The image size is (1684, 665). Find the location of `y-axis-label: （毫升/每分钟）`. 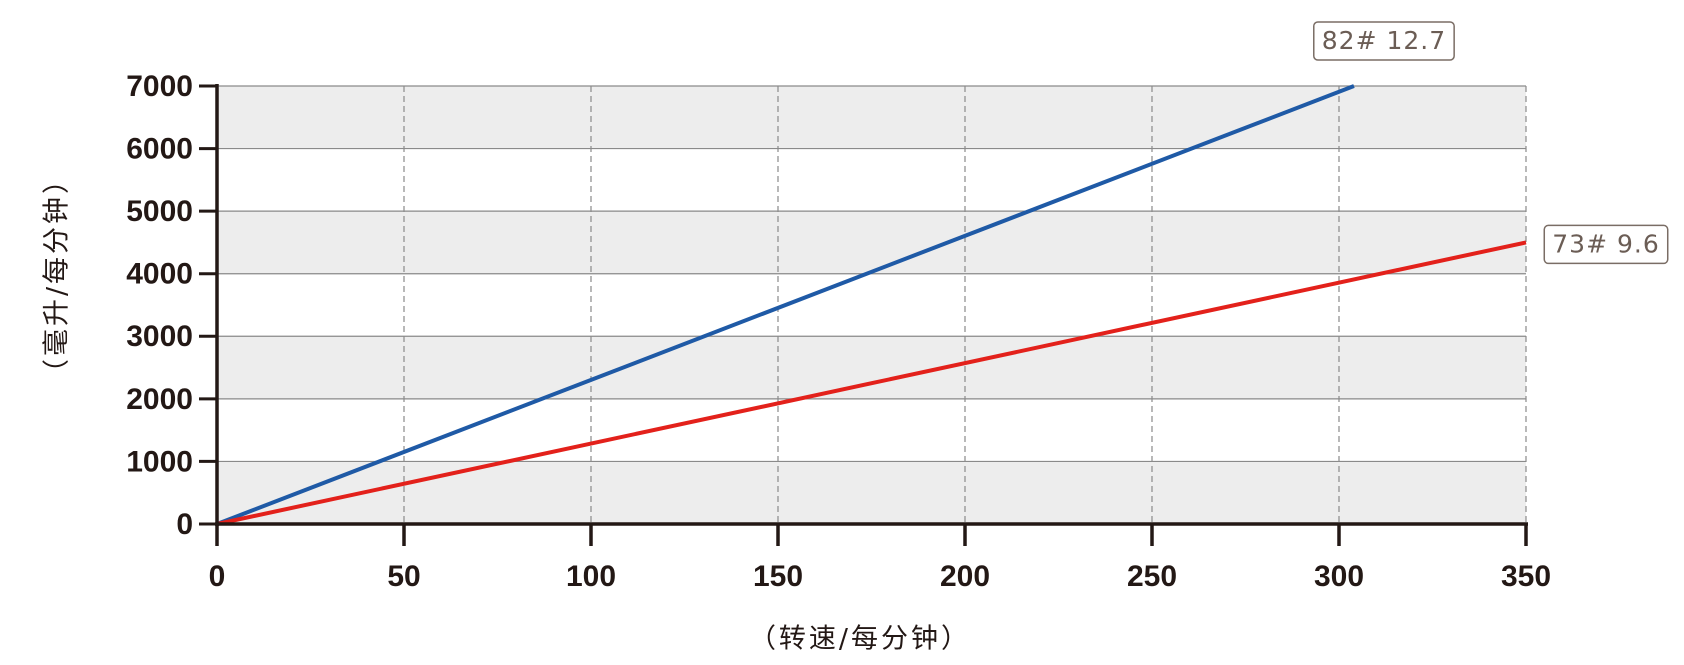

y-axis-label: （毫升/每分钟） is located at coordinates (57, 275).